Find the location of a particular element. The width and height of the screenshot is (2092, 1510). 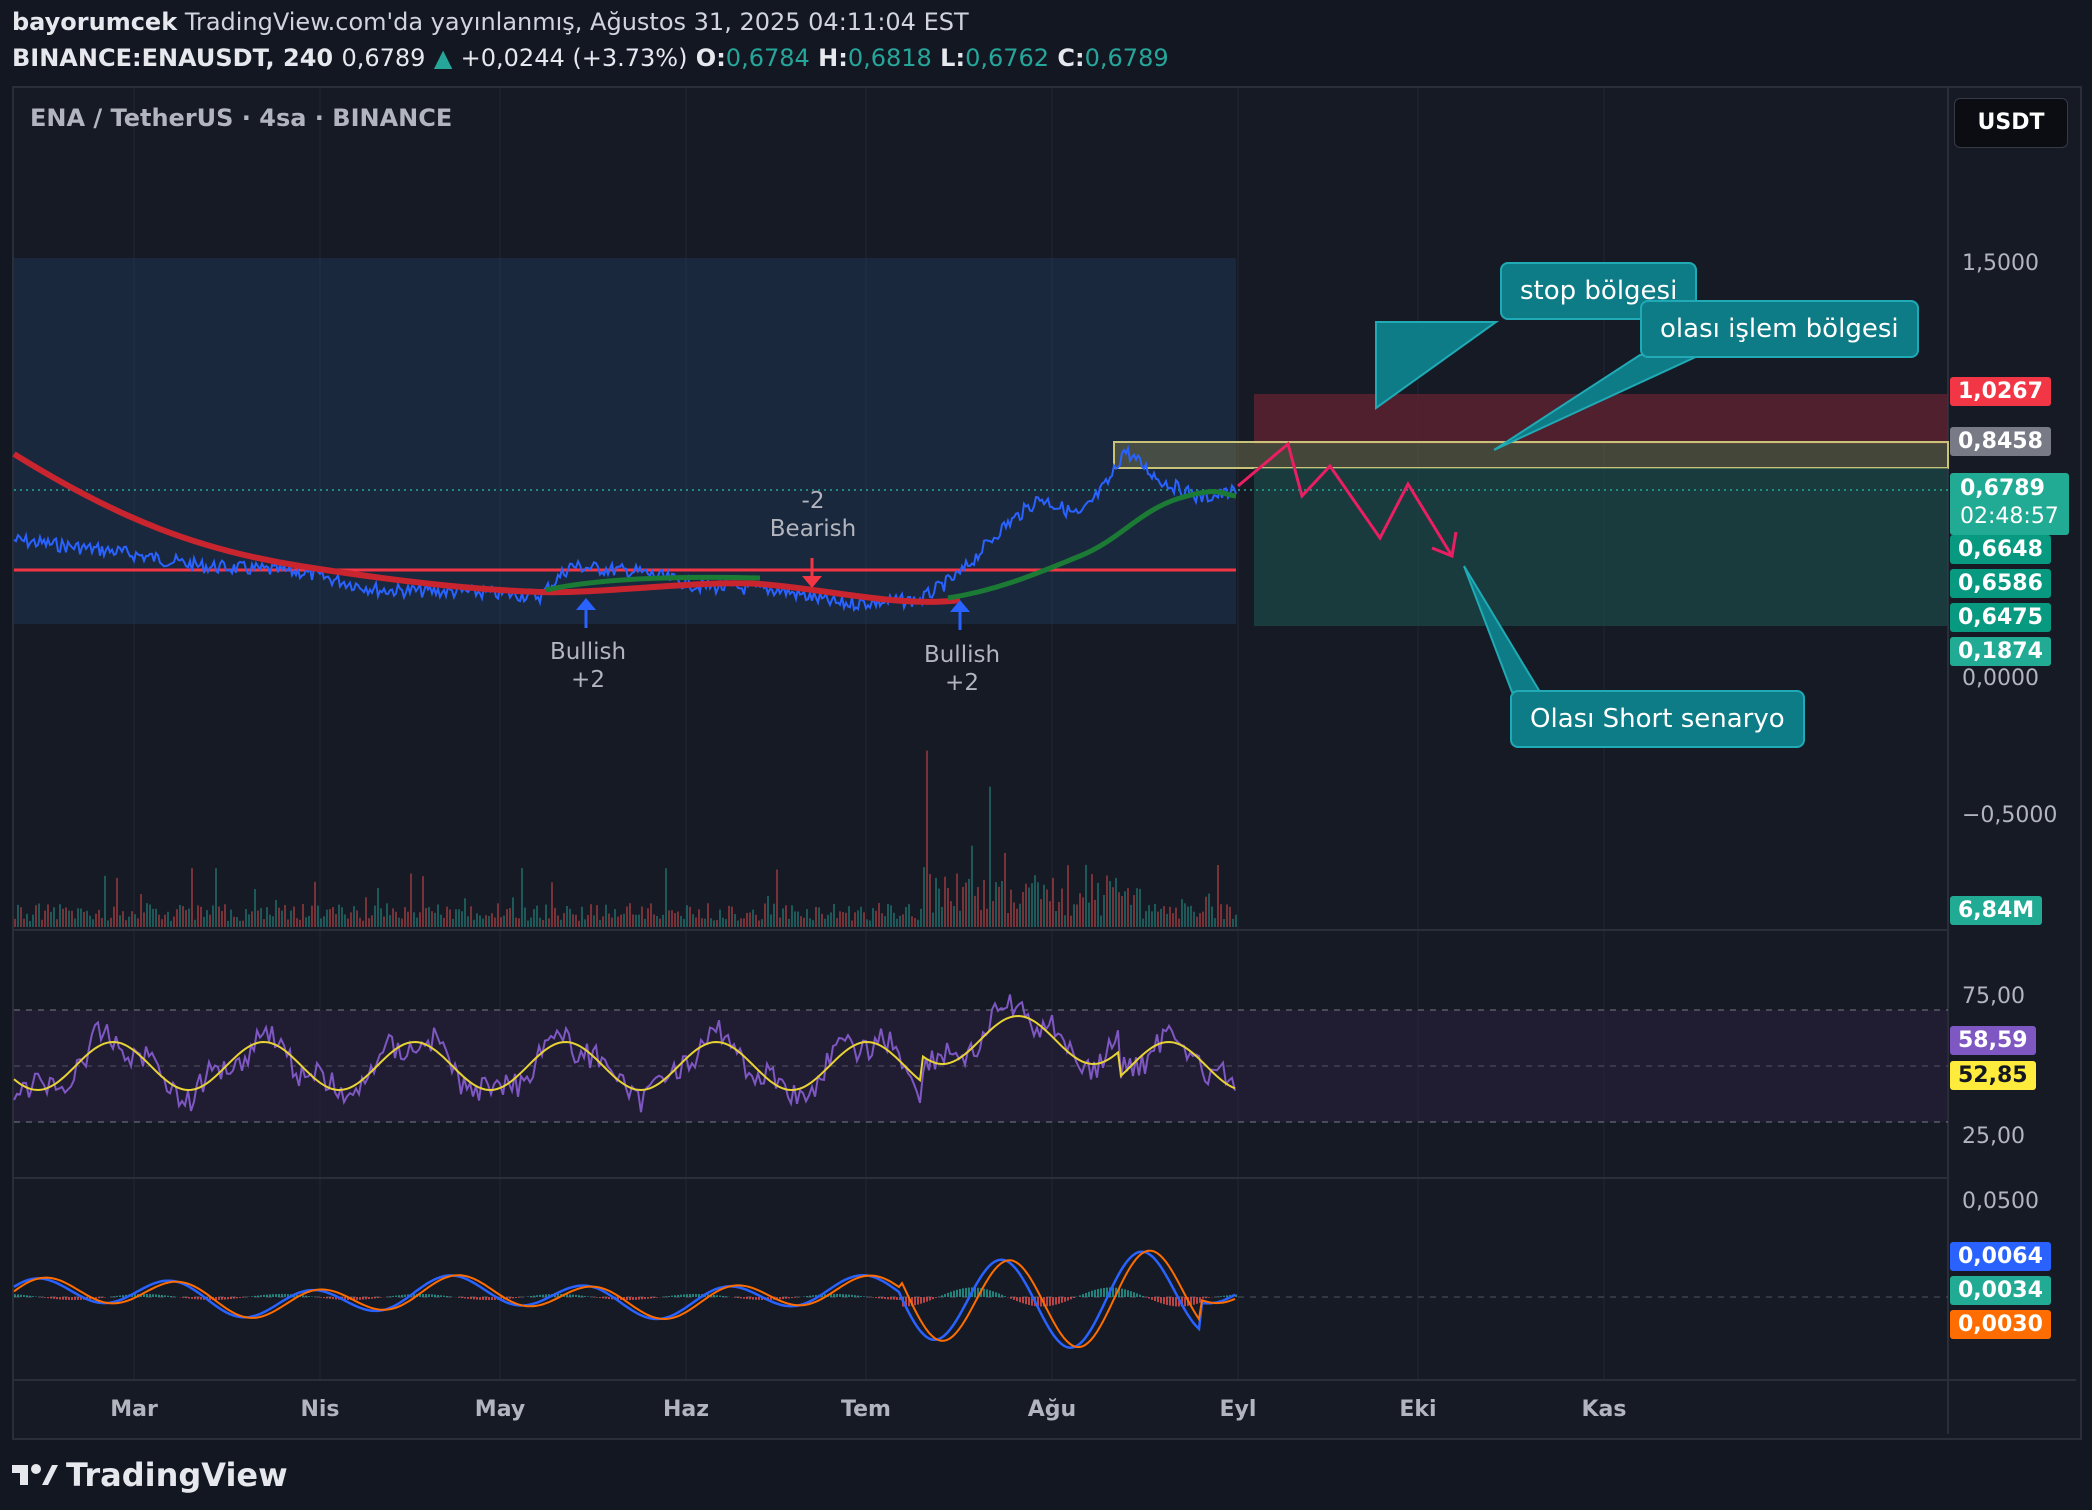

month-label: Haz is located at coordinates (686, 1409).